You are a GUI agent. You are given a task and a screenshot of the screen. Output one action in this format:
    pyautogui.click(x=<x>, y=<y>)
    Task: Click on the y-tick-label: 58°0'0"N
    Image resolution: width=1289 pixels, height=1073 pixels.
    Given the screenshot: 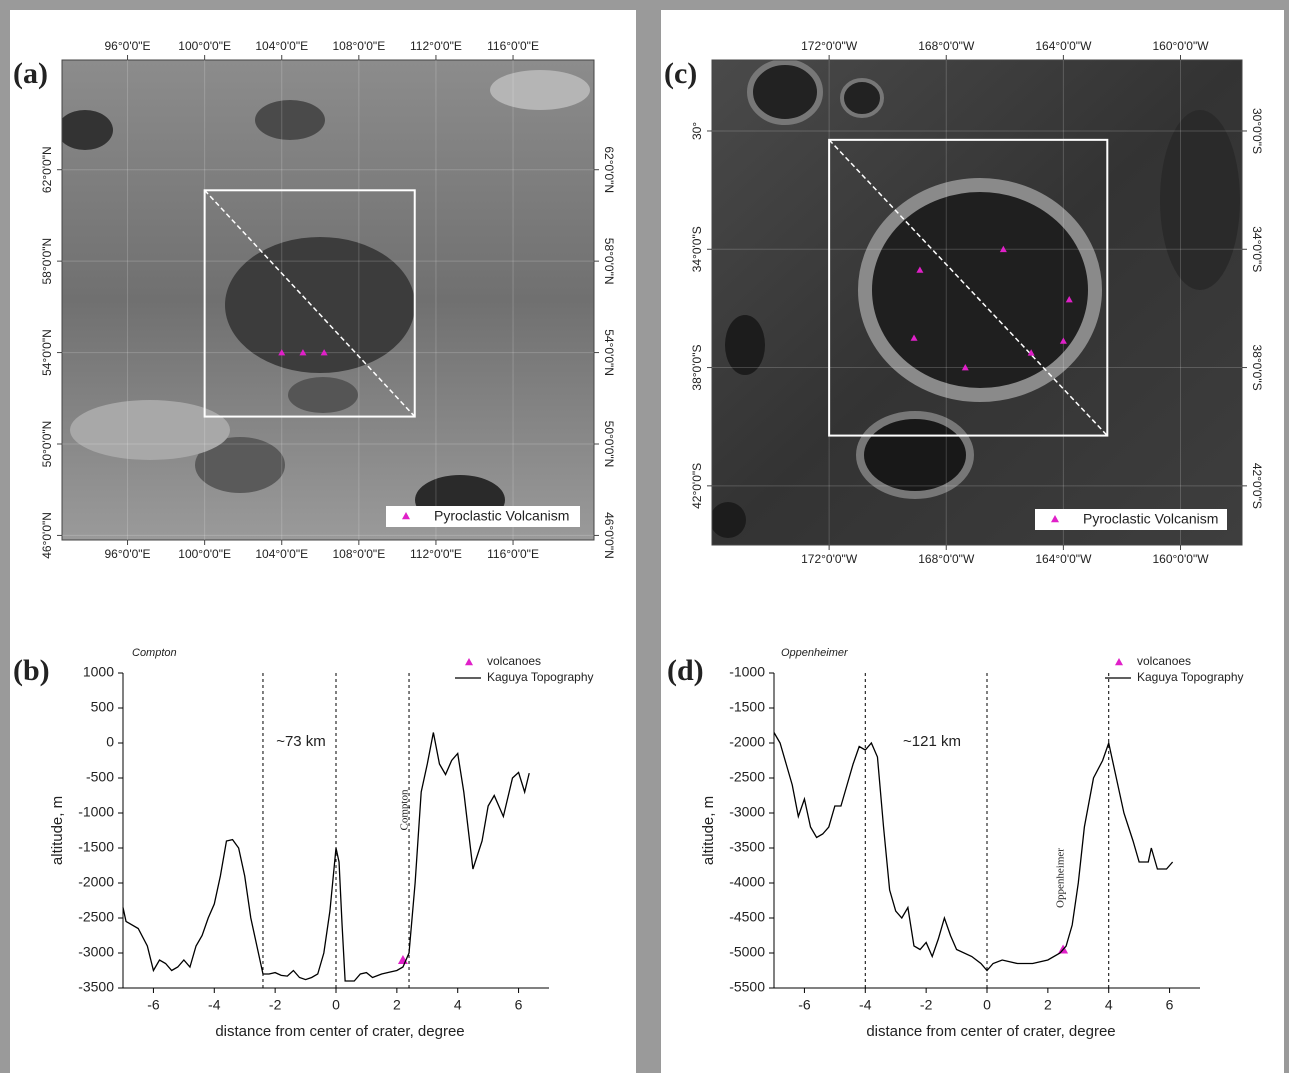 What is the action you would take?
    pyautogui.click(x=47, y=261)
    